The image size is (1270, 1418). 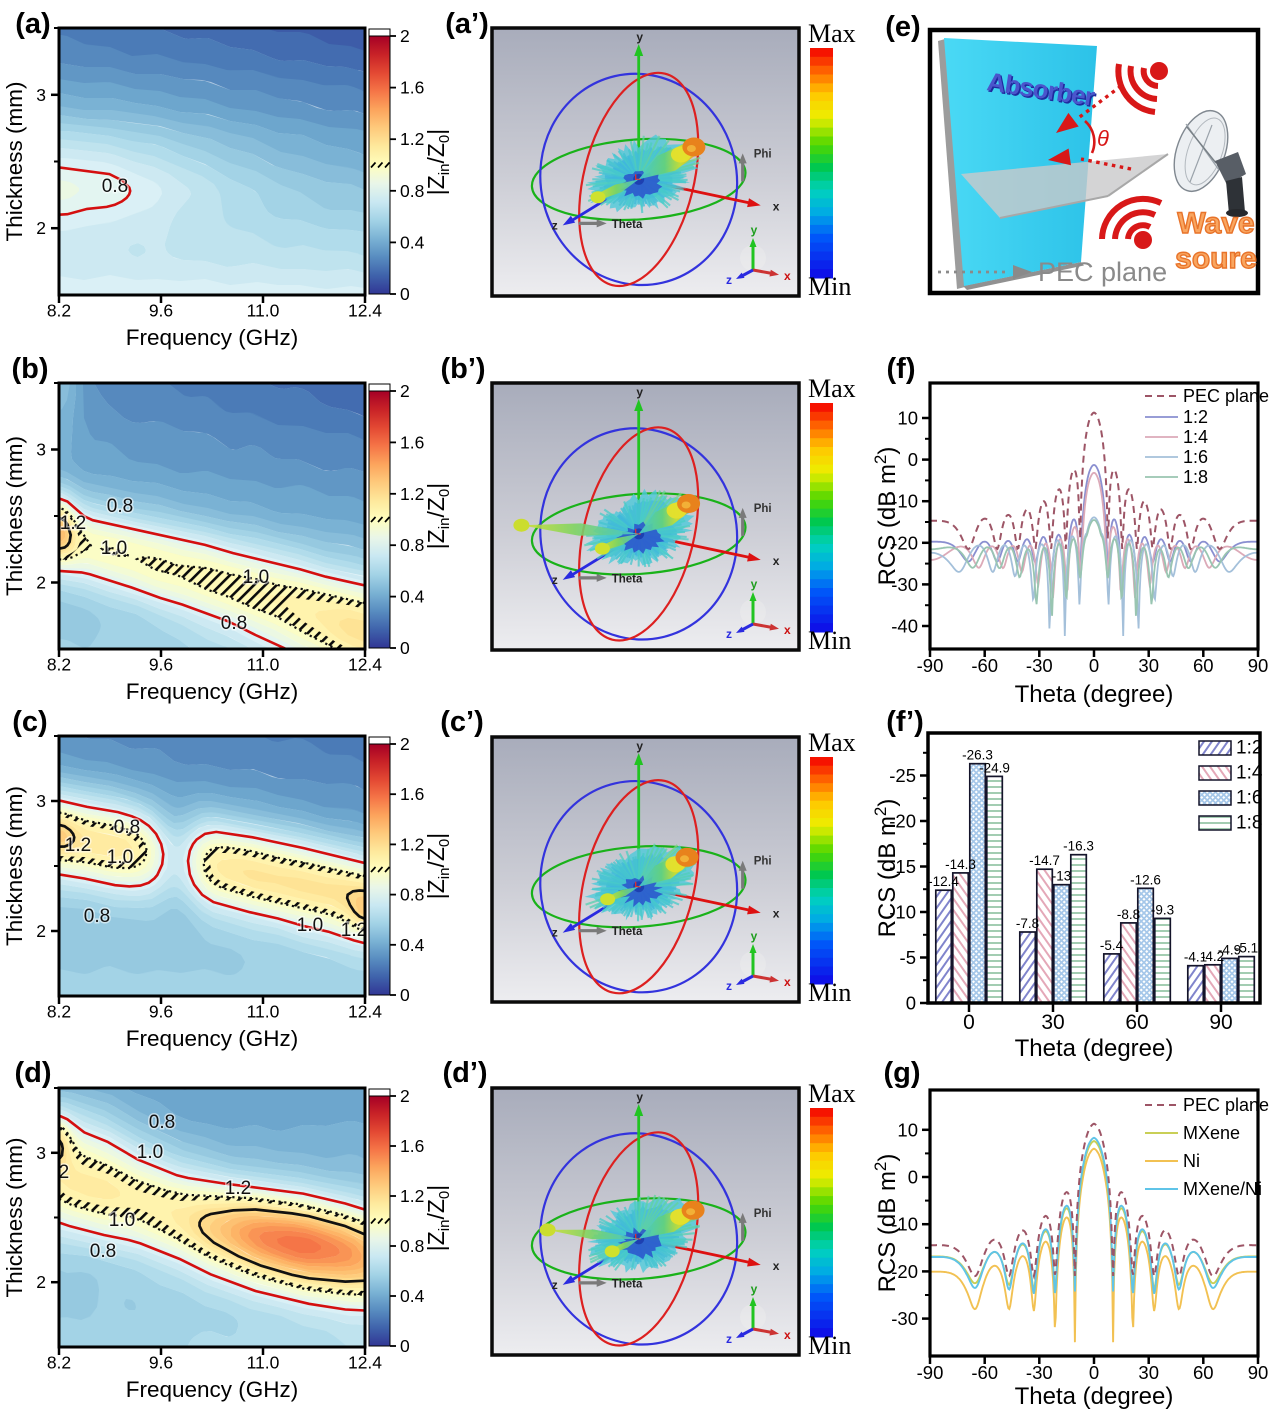 What do you see at coordinates (32, 24) in the screenshot?
I see `svg-text: (a)` at bounding box center [32, 24].